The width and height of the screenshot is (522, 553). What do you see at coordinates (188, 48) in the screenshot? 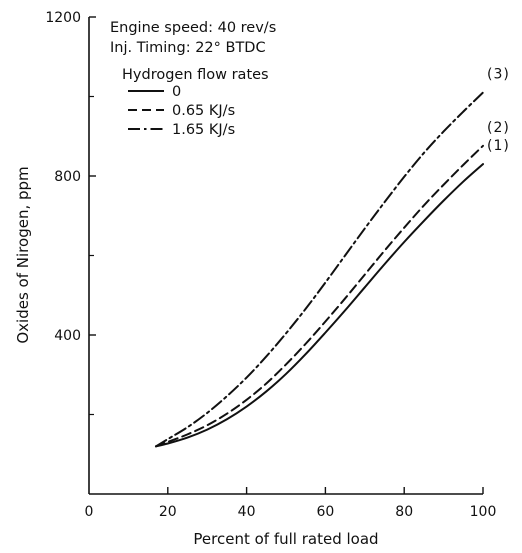
I see `annotation-injection-timing: Inj. Timing: 22° BTDC` at bounding box center [188, 48].